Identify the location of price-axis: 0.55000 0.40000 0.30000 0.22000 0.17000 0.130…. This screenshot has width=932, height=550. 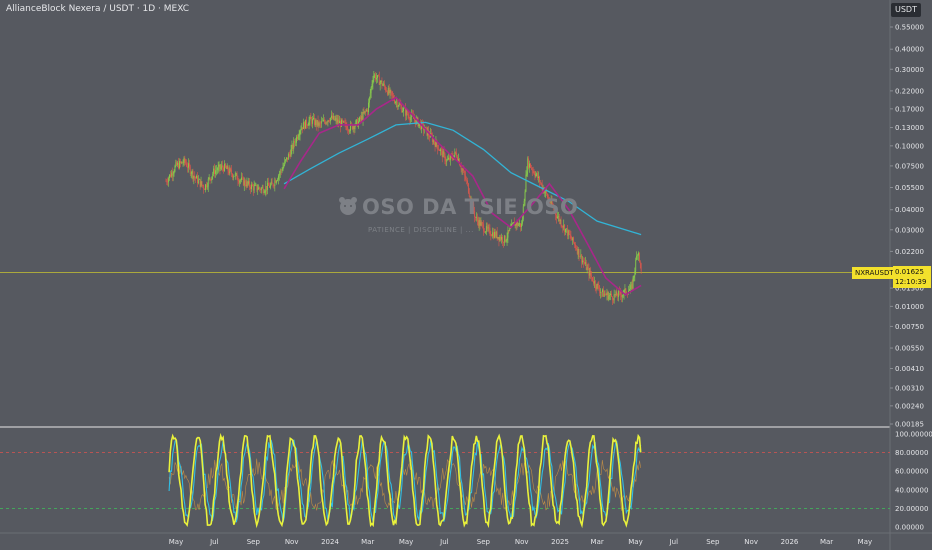
(907, 226).